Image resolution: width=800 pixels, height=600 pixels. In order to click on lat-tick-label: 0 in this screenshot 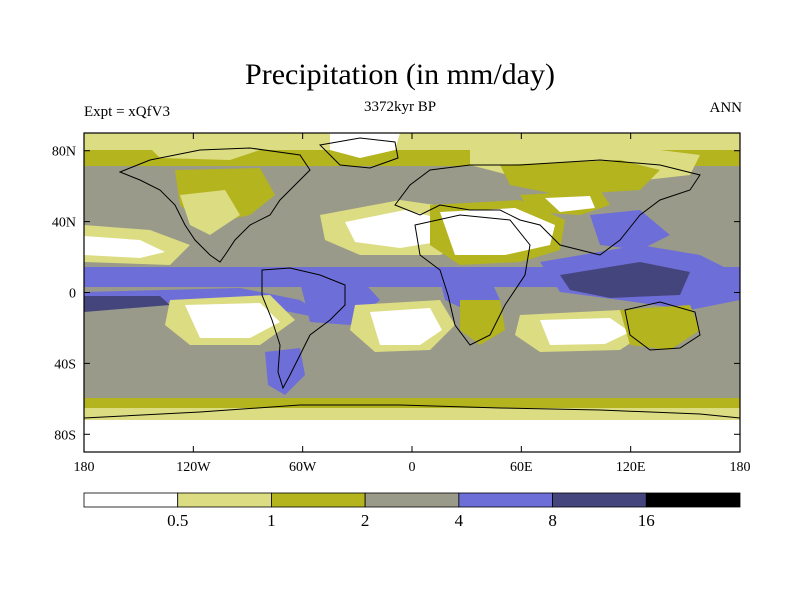, I will do `click(72, 294)`.